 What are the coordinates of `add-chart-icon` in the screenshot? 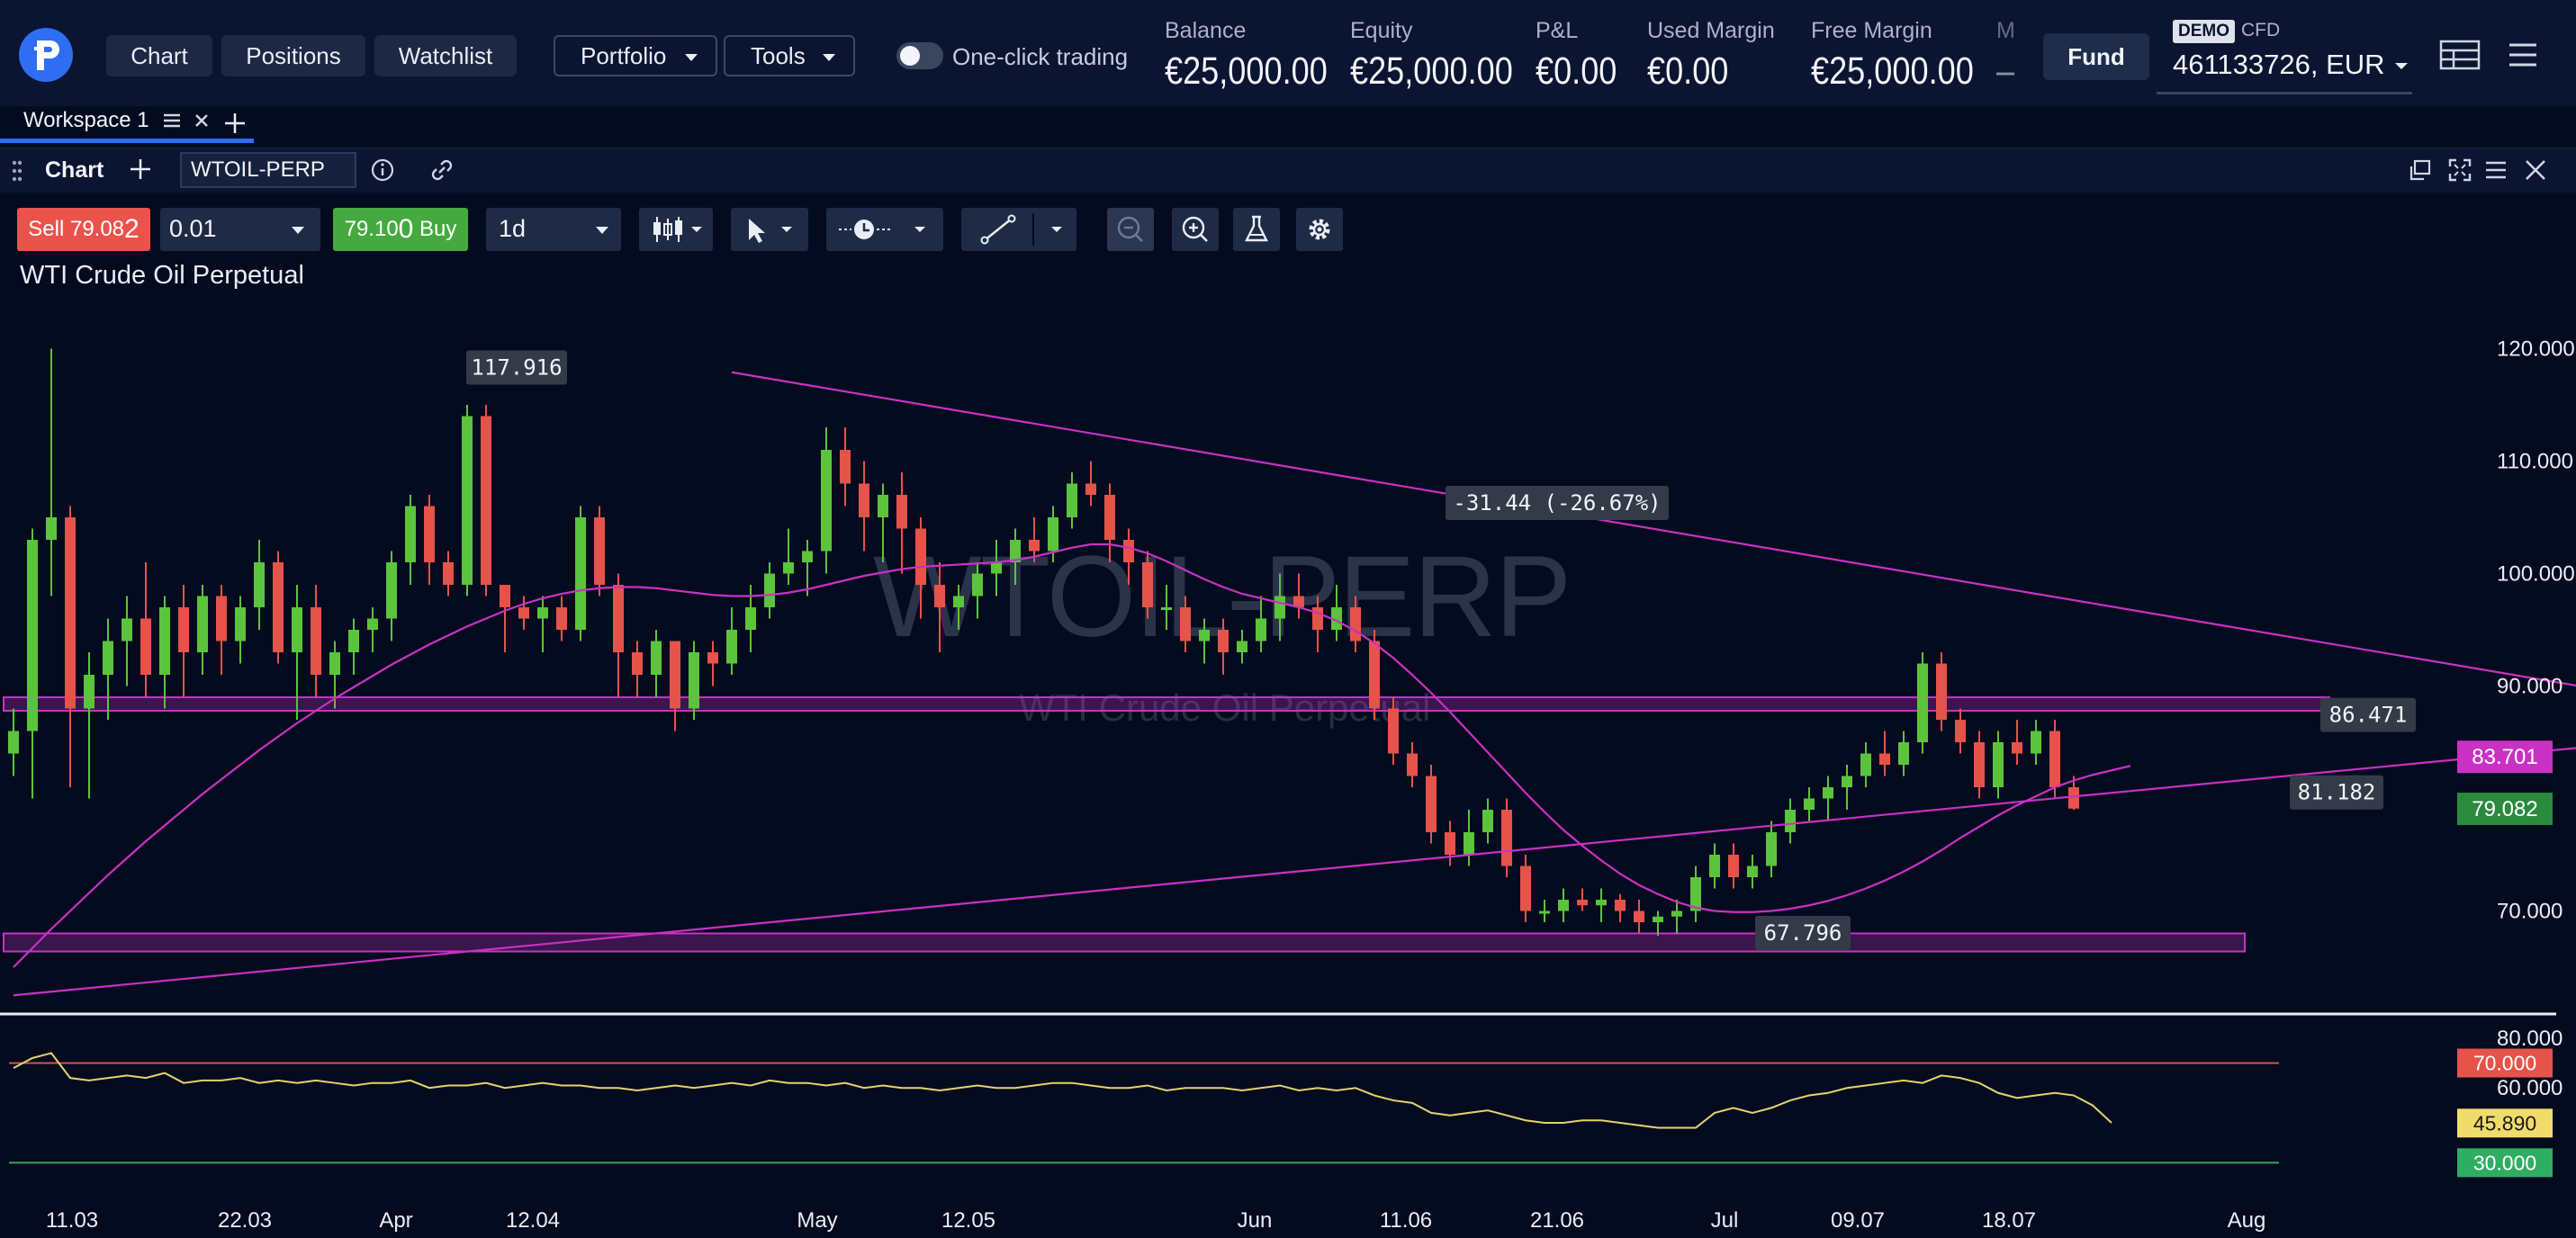 It's located at (140, 169).